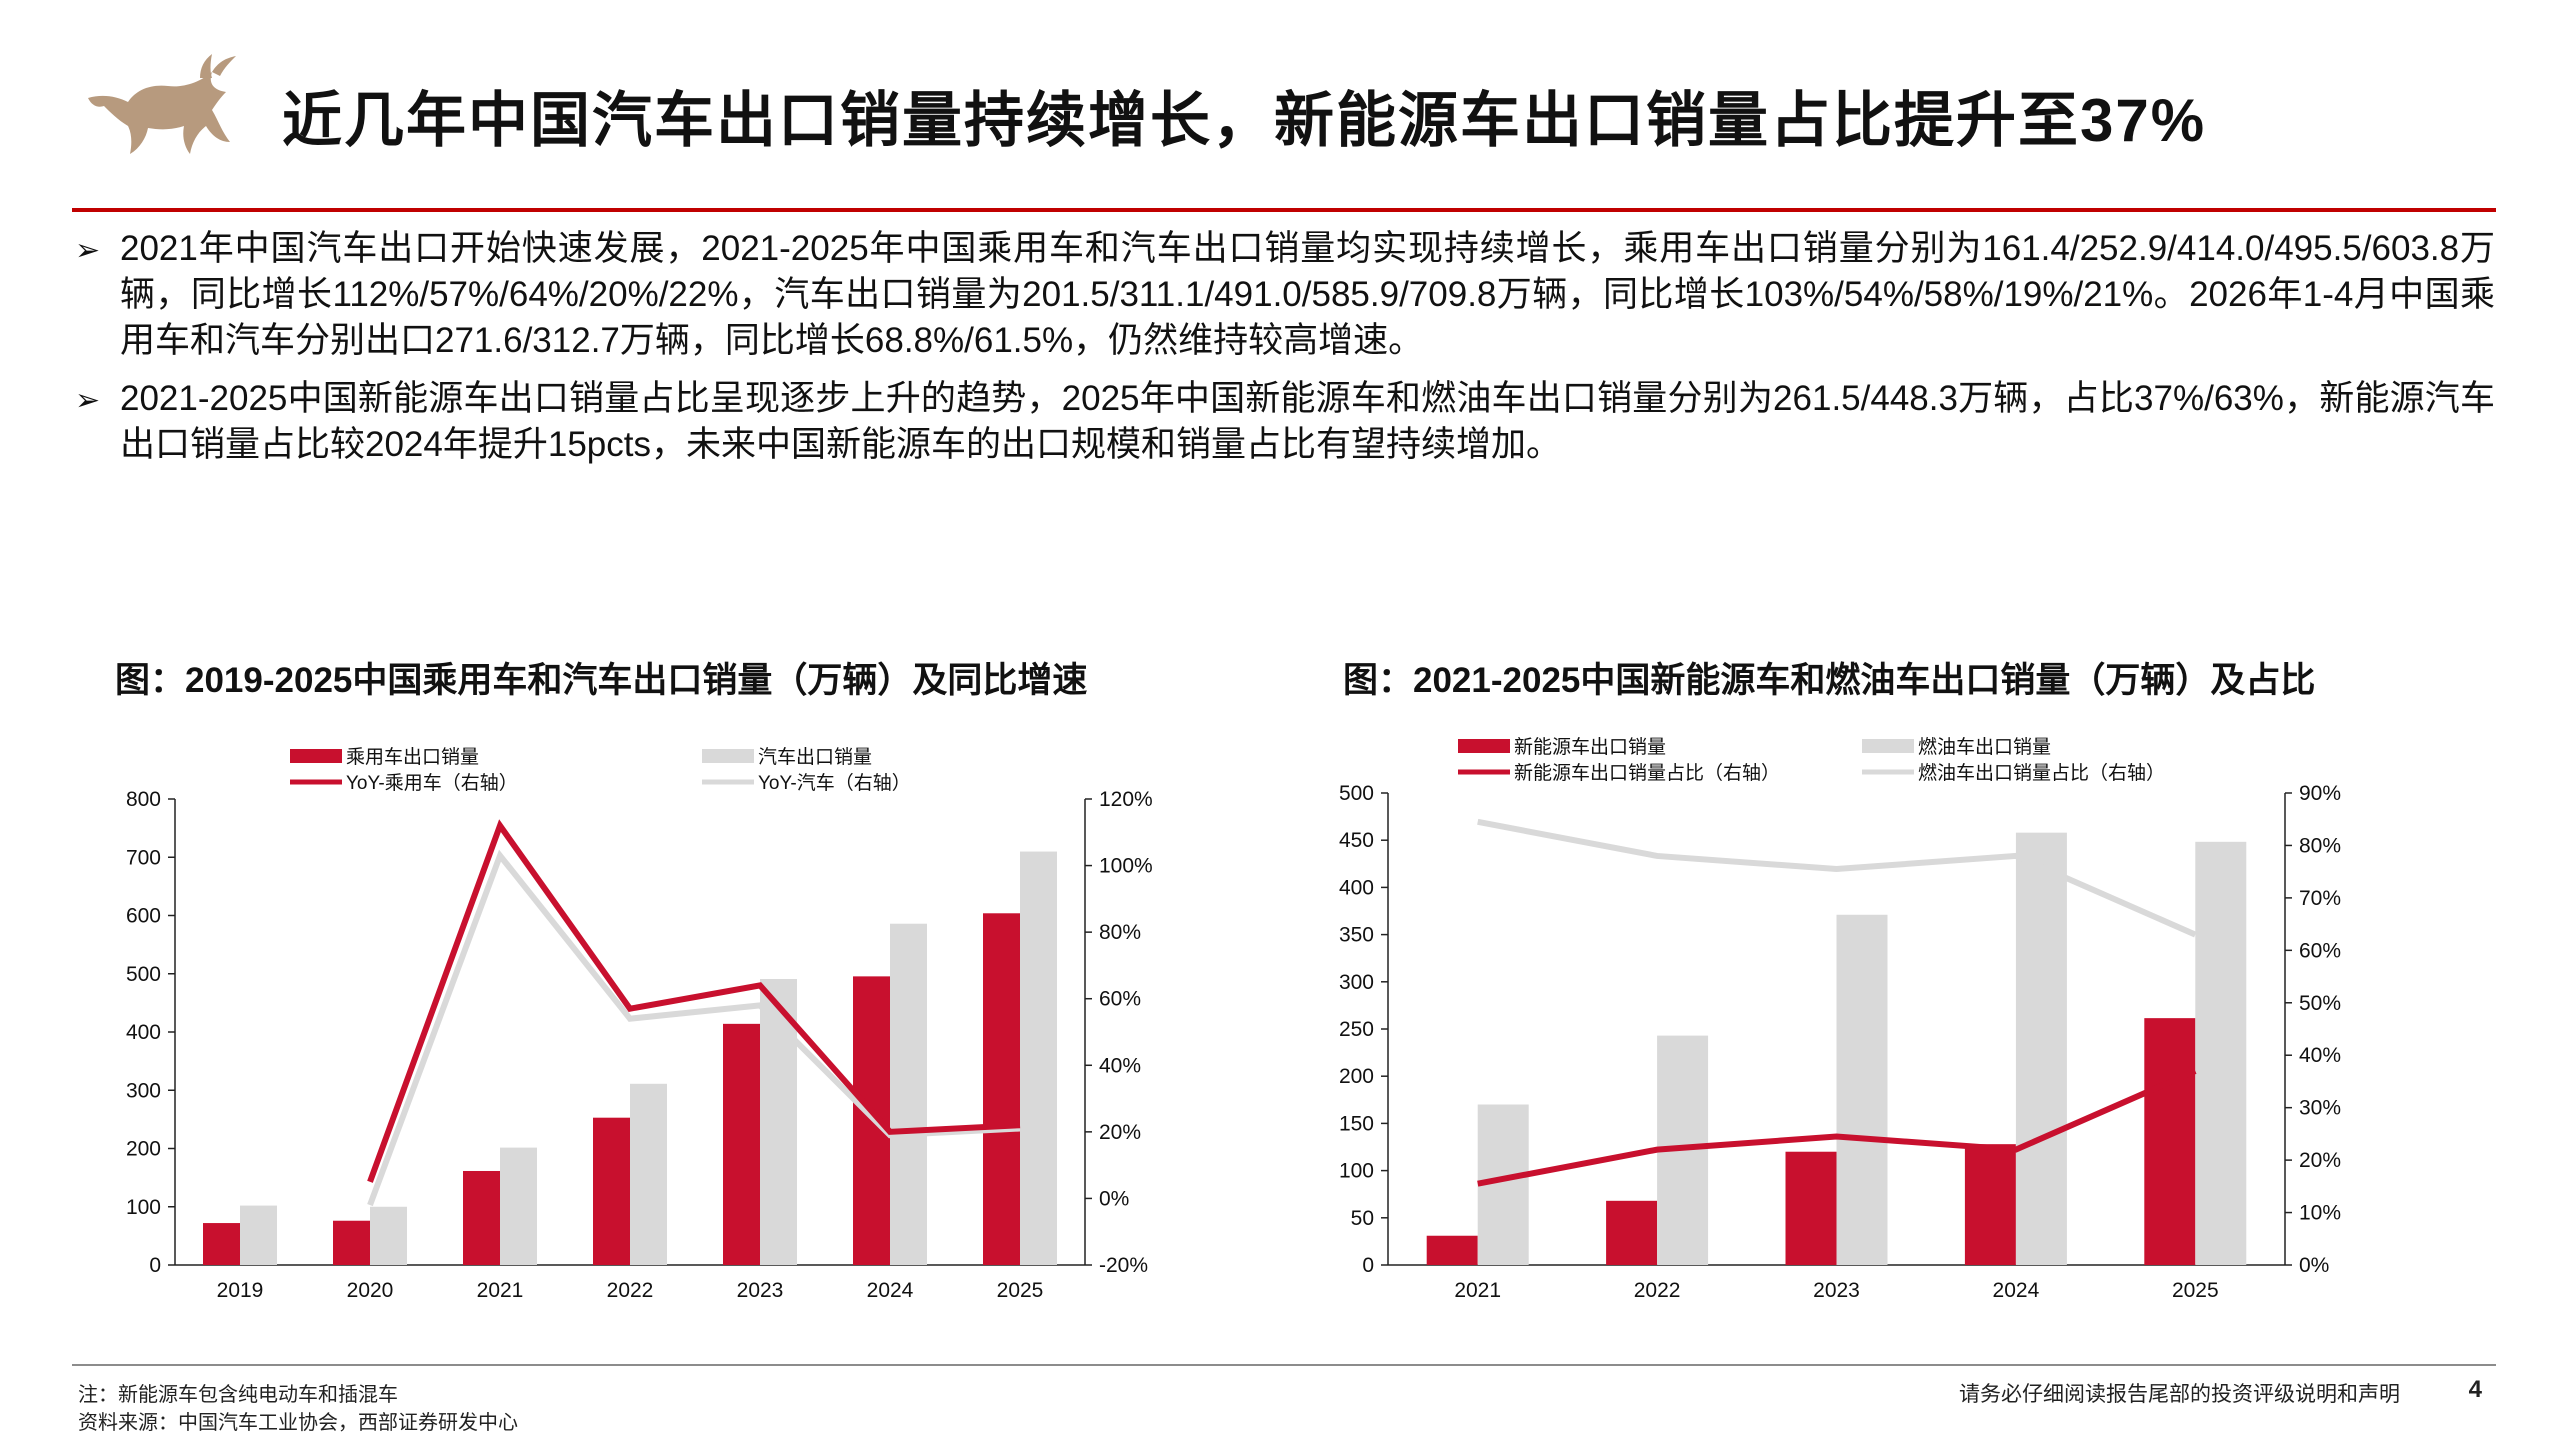  I want to click on chart-title: 图：2019-2025中国乘用车和汽车出口销量（万辆）及同比增速, so click(601, 680).